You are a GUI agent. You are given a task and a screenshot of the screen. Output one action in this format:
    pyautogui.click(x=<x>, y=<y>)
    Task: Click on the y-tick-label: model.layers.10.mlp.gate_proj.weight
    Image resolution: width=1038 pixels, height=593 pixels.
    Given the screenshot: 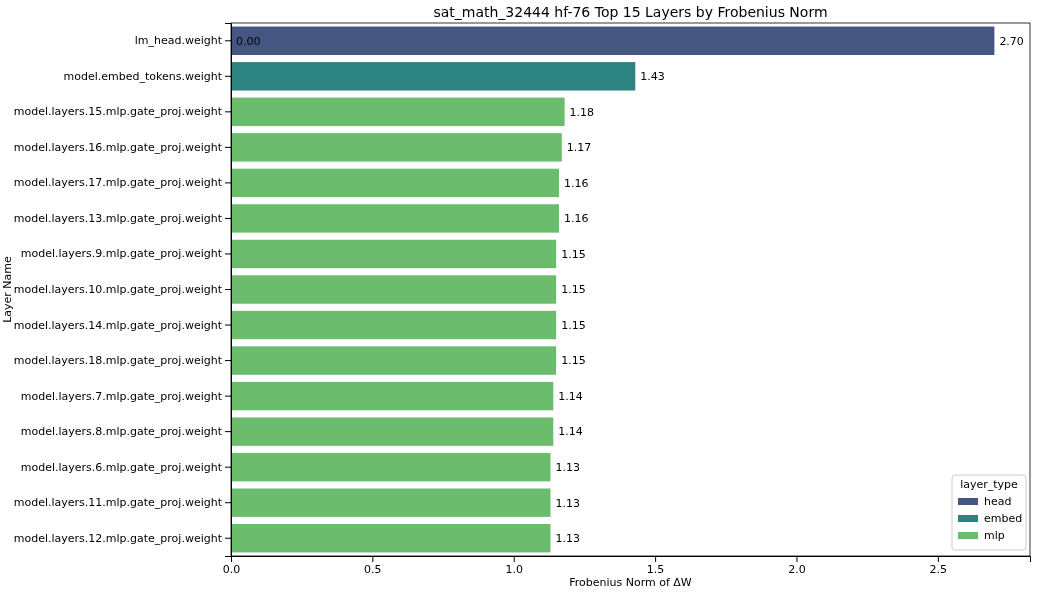 What is the action you would take?
    pyautogui.click(x=118, y=290)
    